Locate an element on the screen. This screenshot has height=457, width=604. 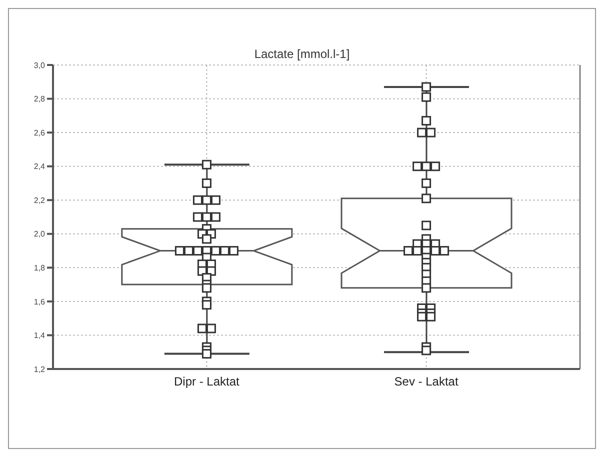
y-tick-label: 1,6 is located at coordinates (40, 301).